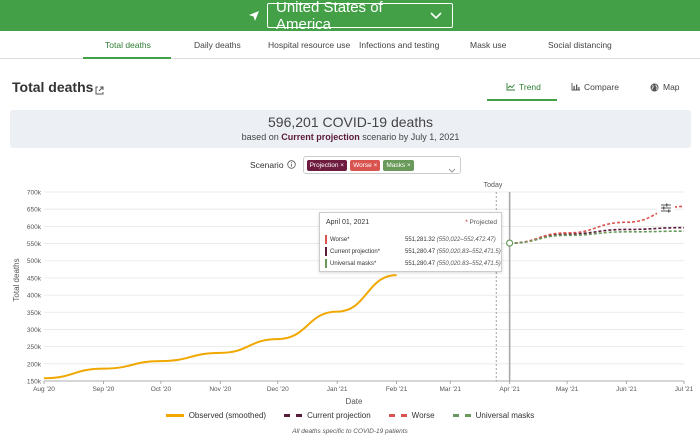  I want to click on tooltip-range: (550,022–552,472.47), so click(466, 239).